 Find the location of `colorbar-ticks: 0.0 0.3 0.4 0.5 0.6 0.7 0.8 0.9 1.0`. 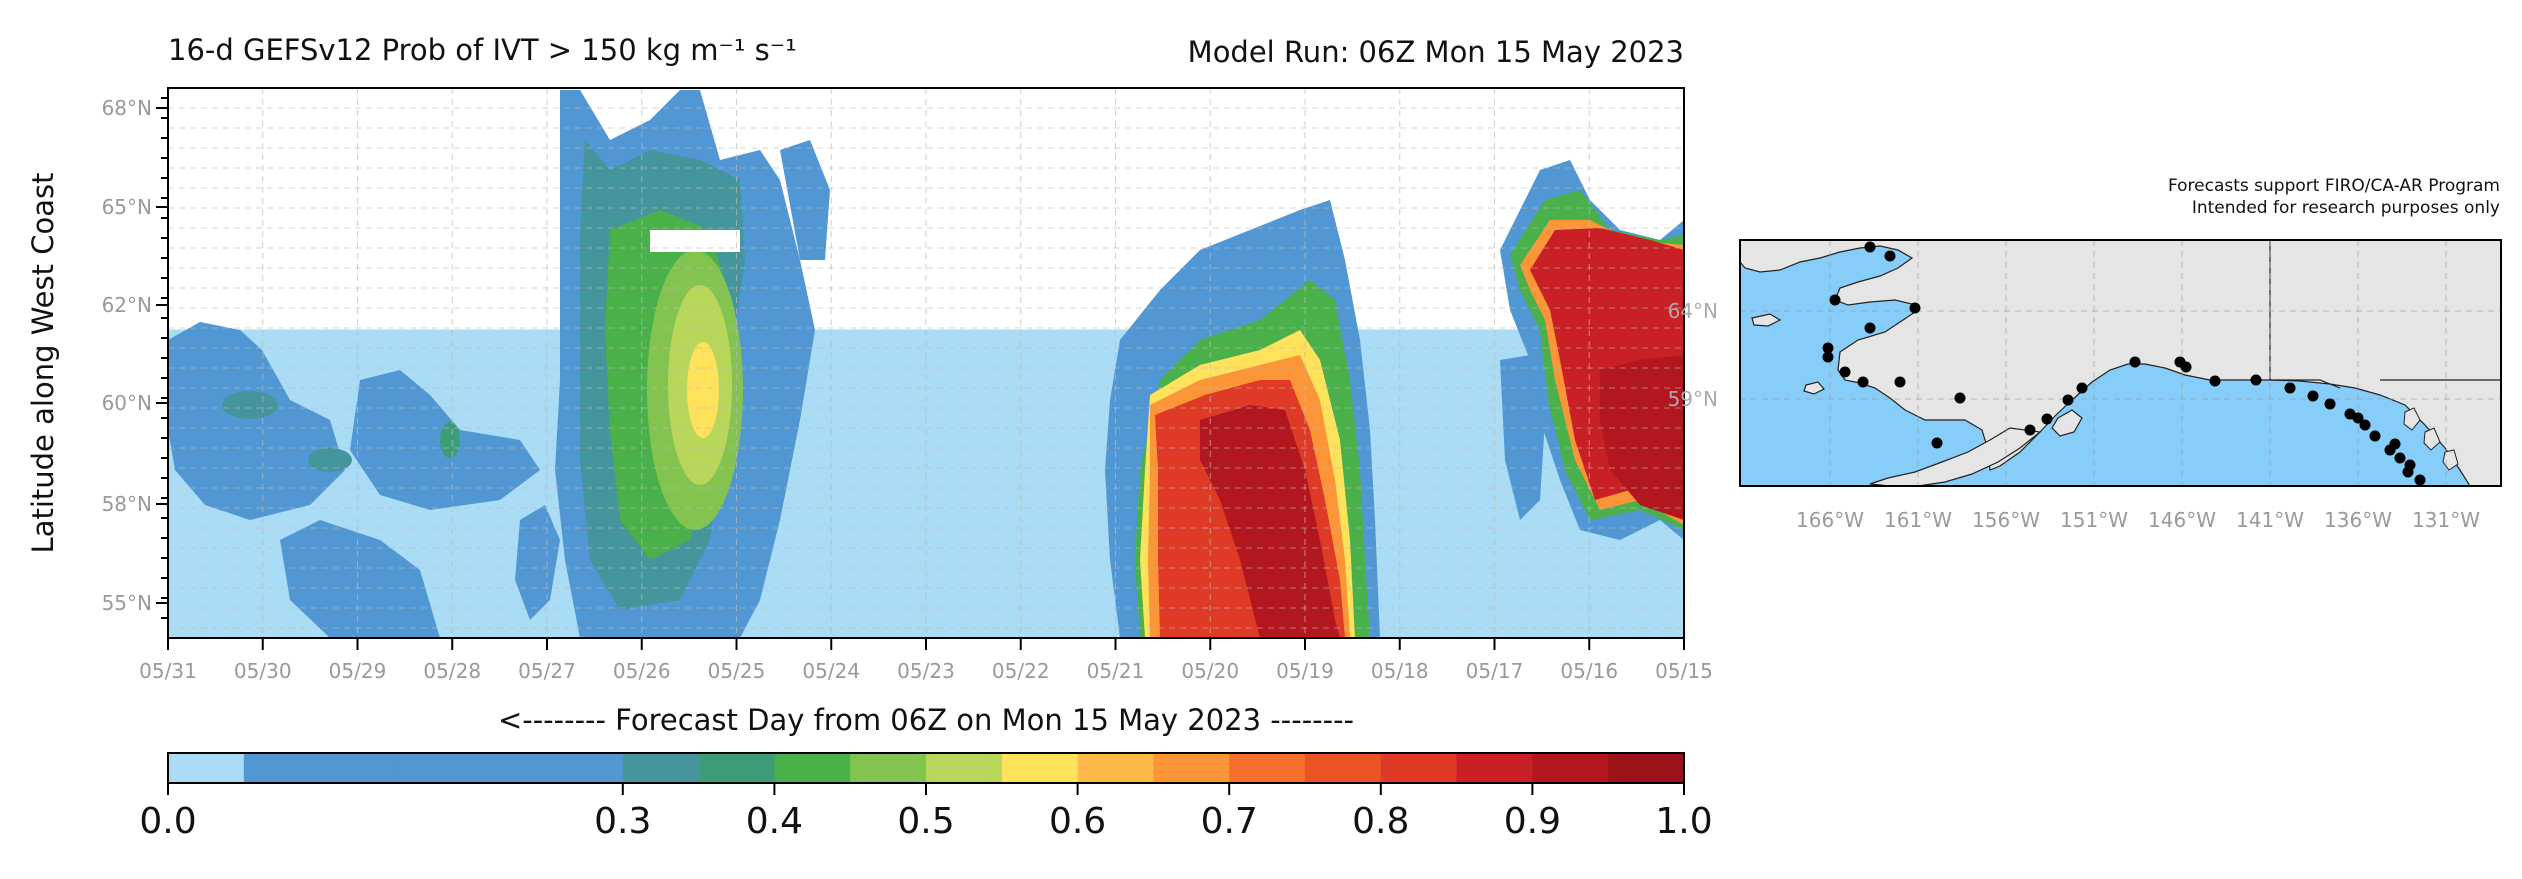

colorbar-ticks: 0.0 0.3 0.4 0.5 0.6 0.7 0.8 0.9 1.0 is located at coordinates (926, 812).